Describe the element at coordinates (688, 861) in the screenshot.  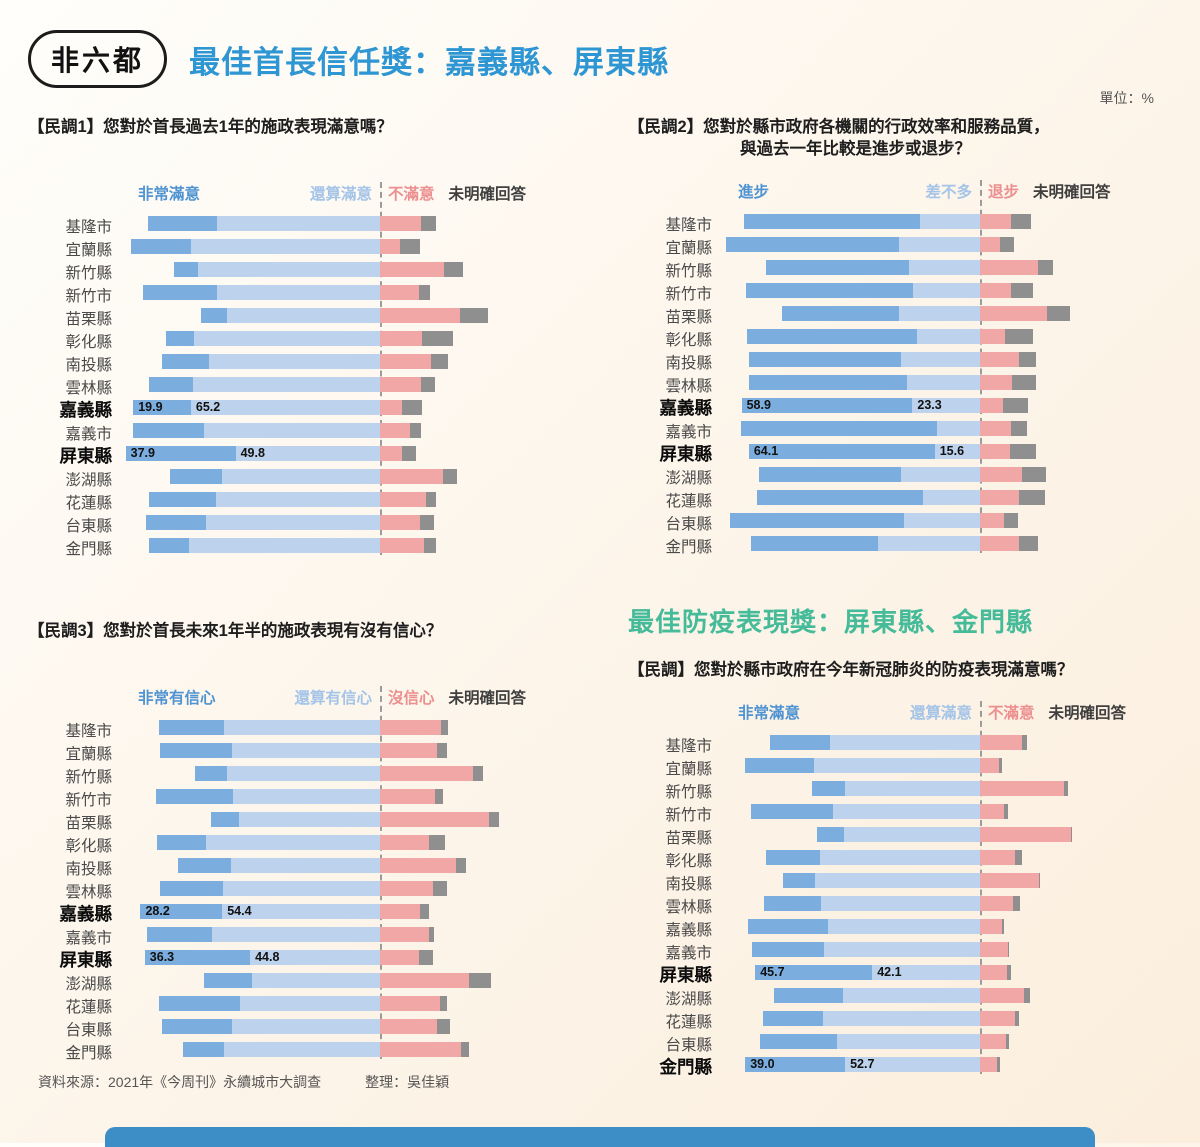
I see `county-label: 彰化縣` at that location.